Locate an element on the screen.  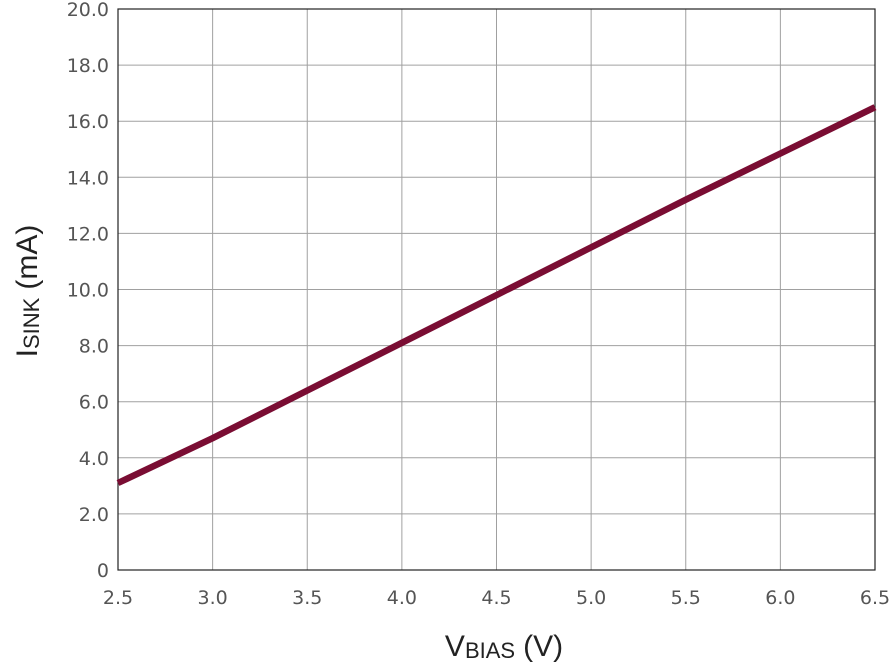
x-axis-label-main: V is located at coordinates (455, 646).